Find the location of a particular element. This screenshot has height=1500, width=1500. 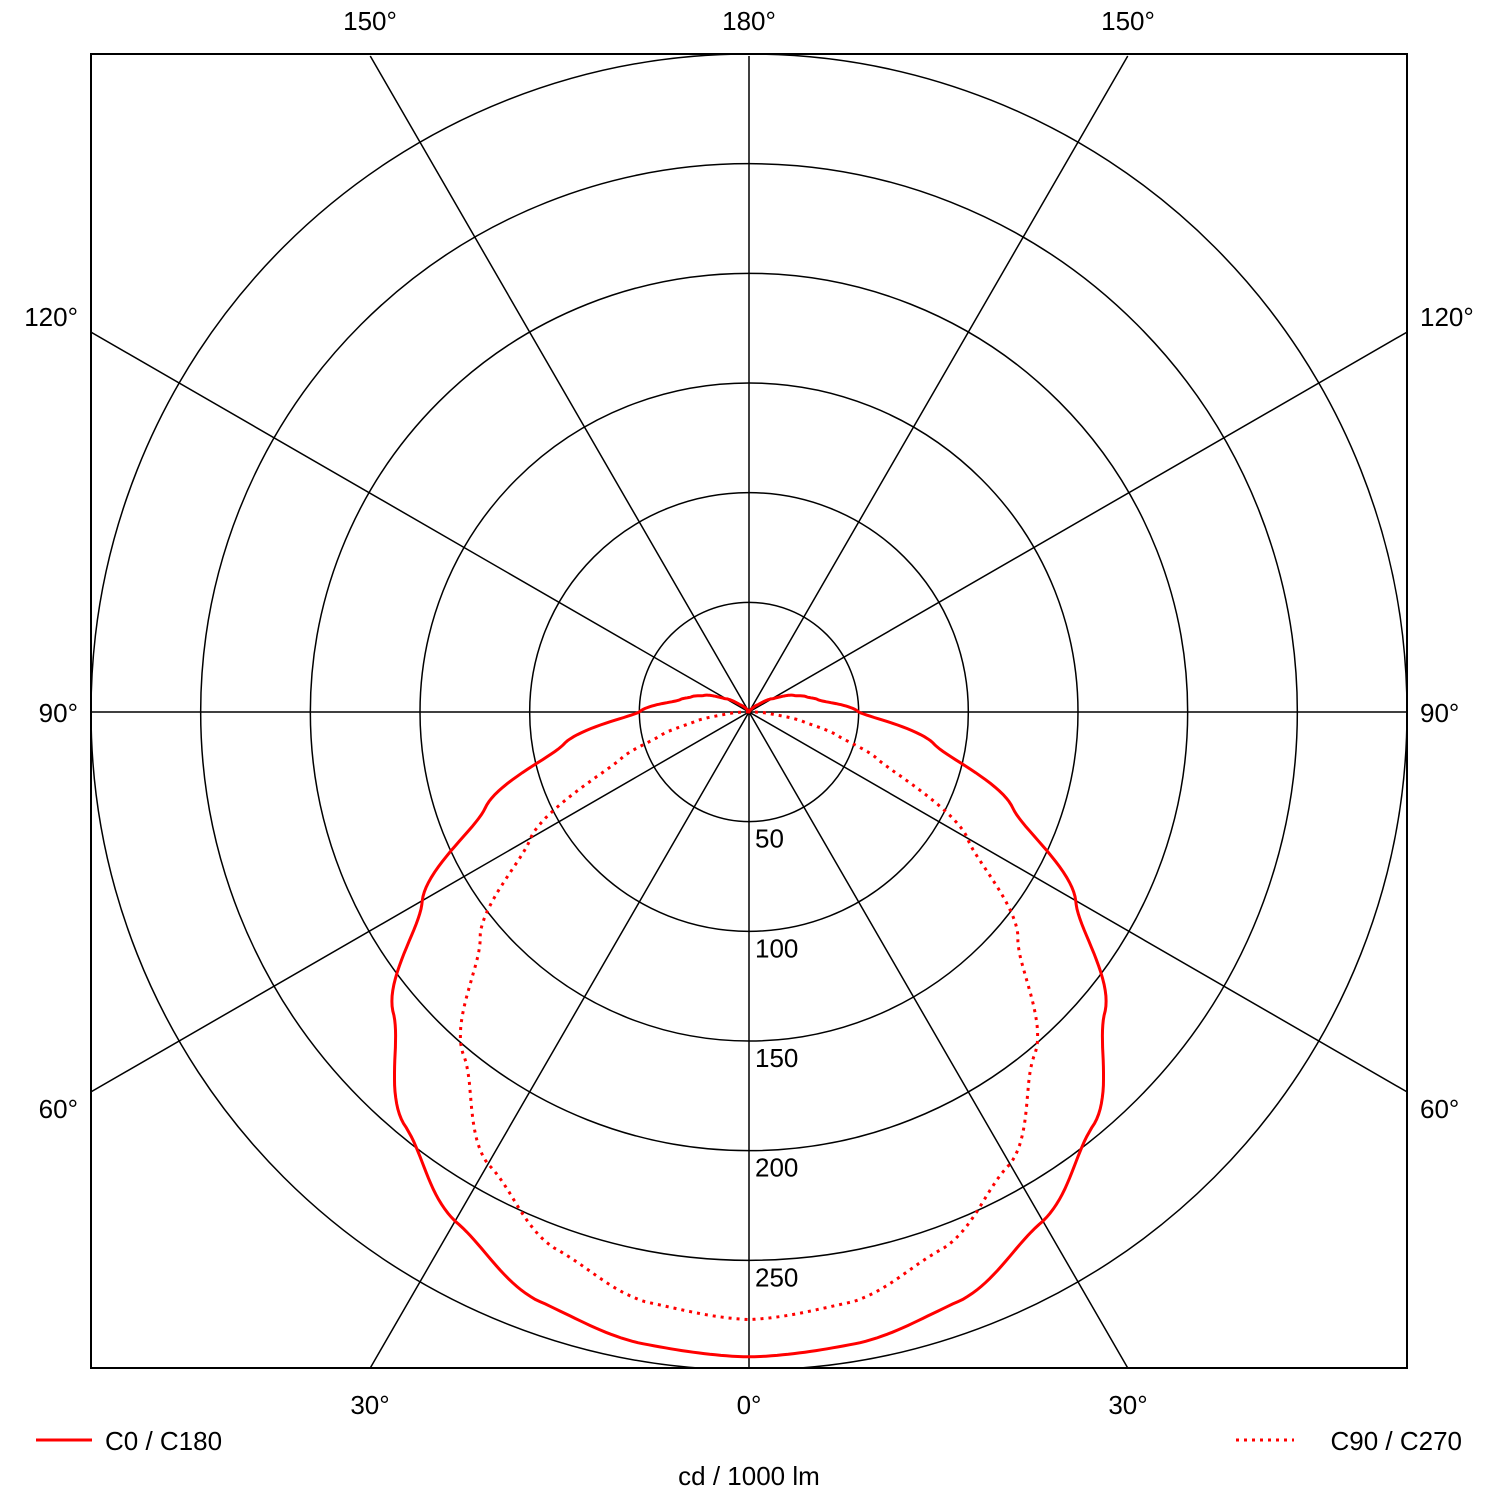

radial-tick-label: 150 is located at coordinates (776, 1058).